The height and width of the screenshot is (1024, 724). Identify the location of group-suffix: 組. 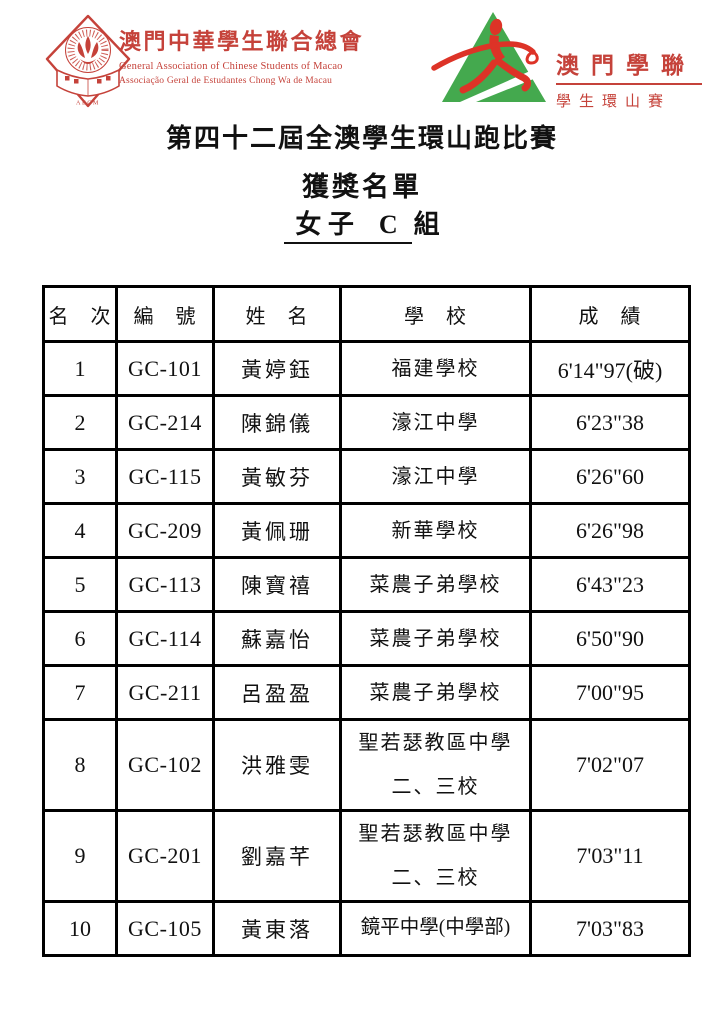
(426, 224).